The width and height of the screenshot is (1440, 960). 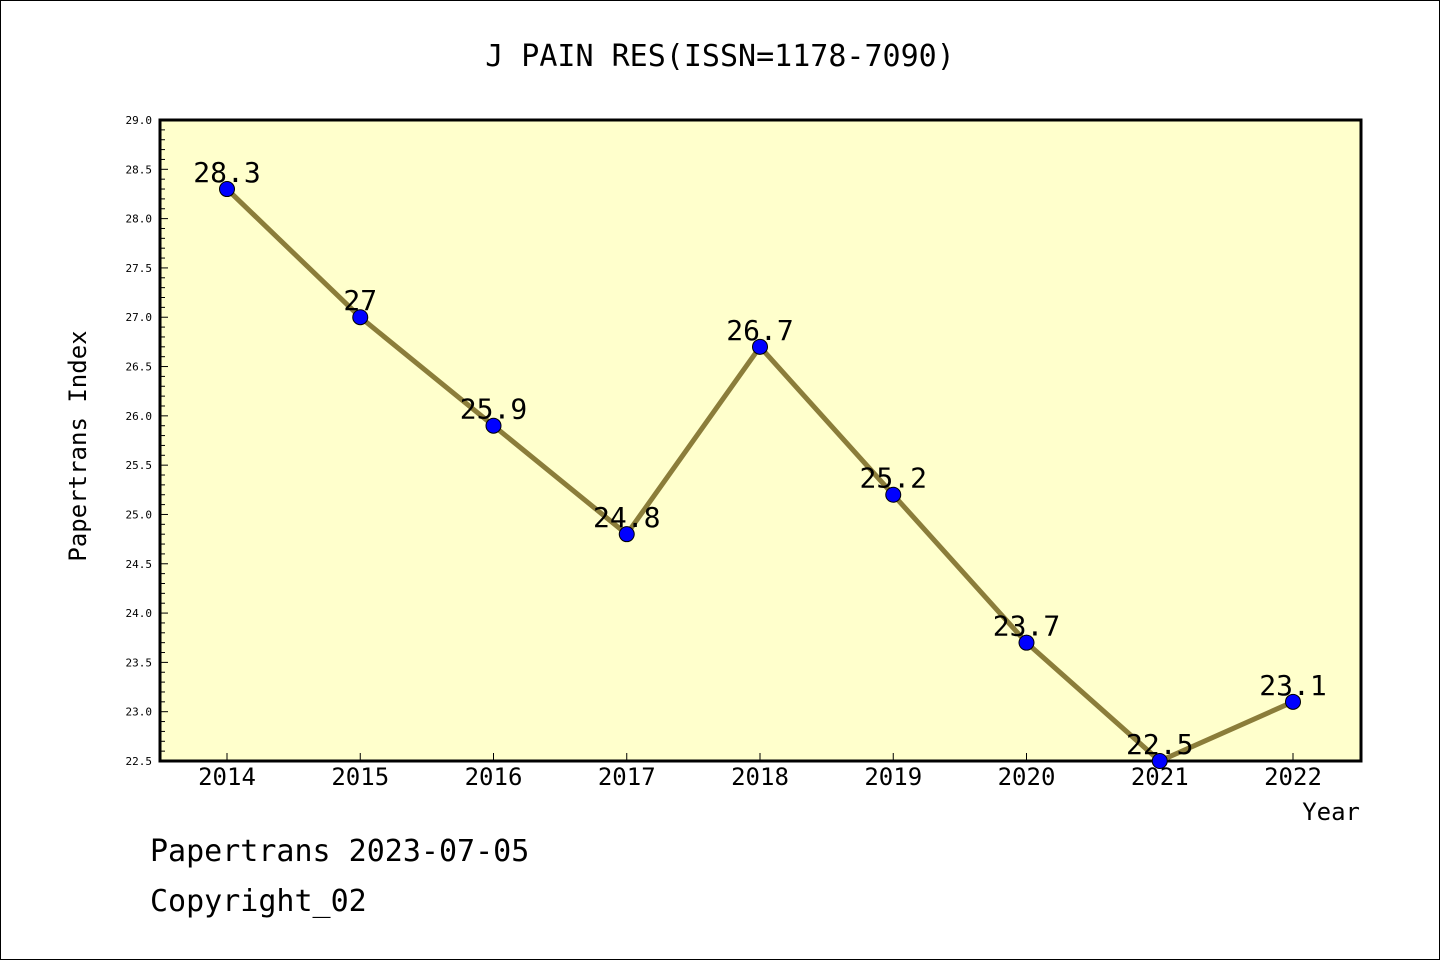 I want to click on y-tick-label: 24.0, so click(x=139, y=613).